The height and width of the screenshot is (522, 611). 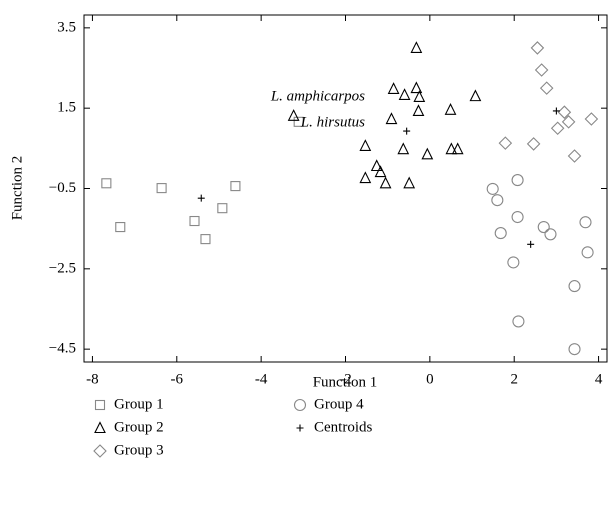 What do you see at coordinates (317, 96) in the screenshot?
I see `annotation: L. amphicarpos` at bounding box center [317, 96].